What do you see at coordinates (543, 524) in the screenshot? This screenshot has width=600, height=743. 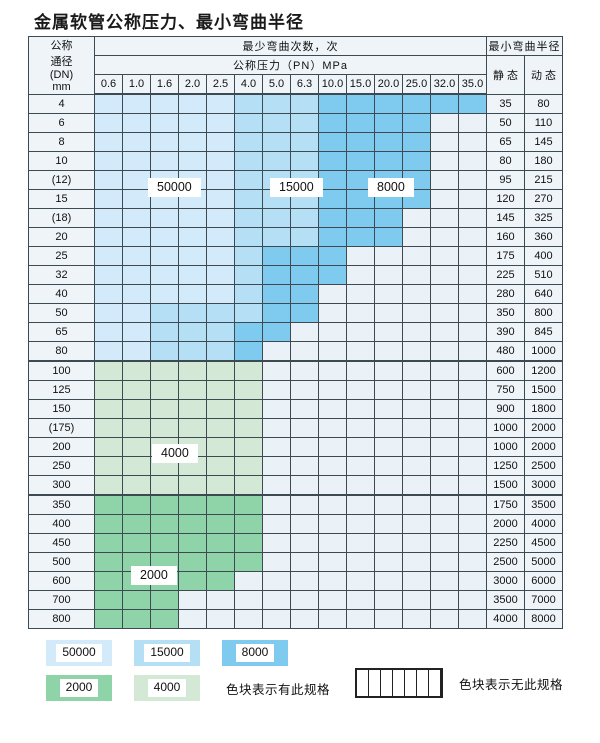 I see `radius-dynamic-cell: 4000` at bounding box center [543, 524].